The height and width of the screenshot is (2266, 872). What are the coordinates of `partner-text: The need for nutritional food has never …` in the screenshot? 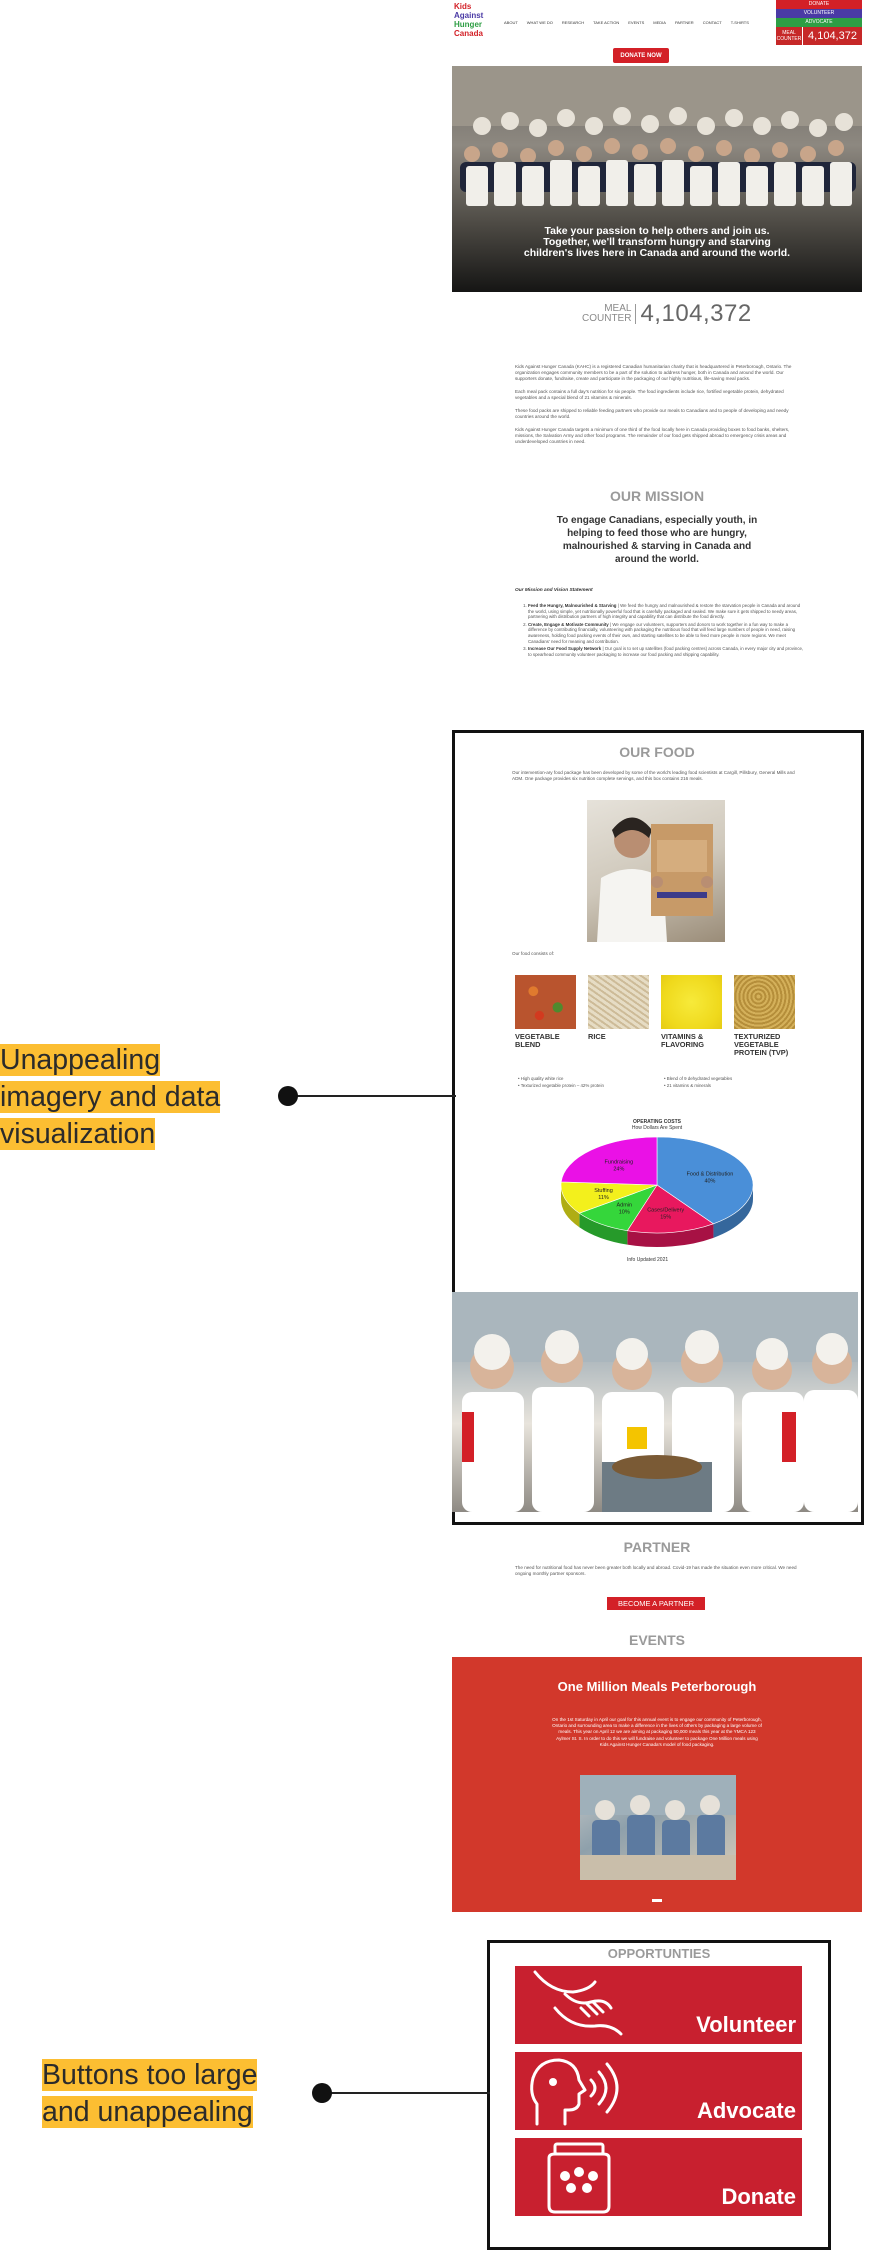 It's located at (656, 1570).